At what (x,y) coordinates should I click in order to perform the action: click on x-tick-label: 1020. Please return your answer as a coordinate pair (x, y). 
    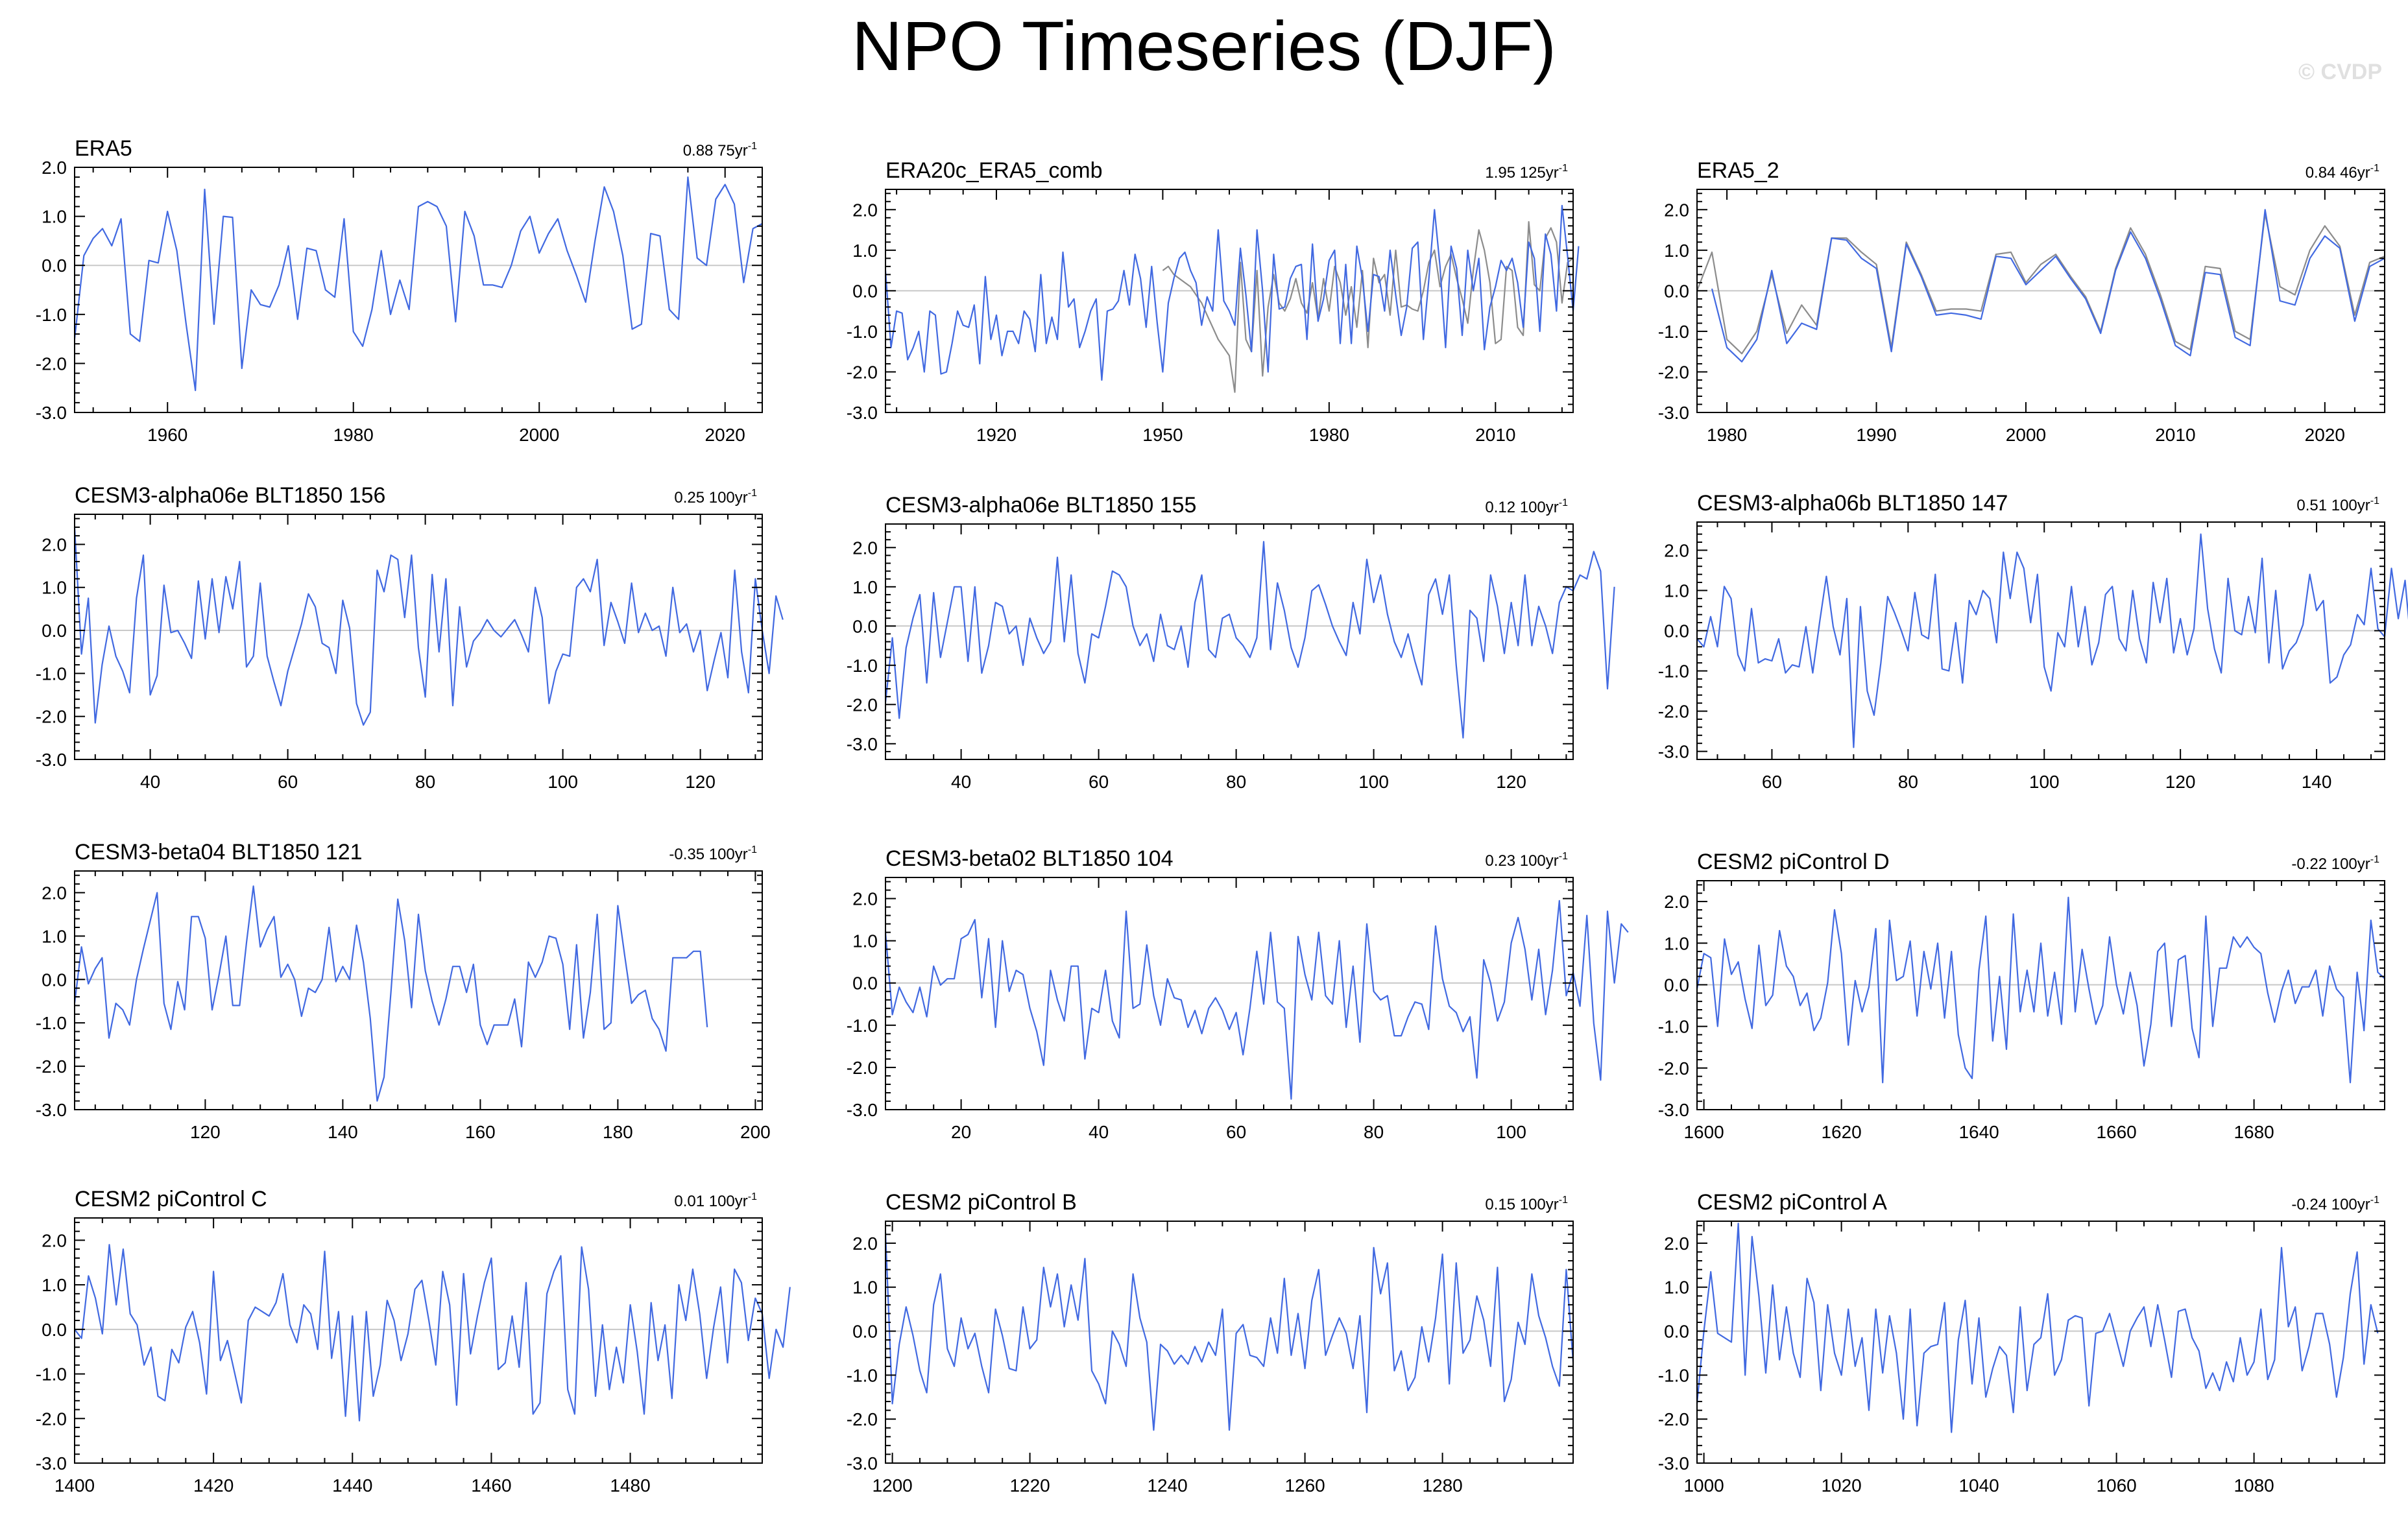
    Looking at the image, I should click on (1841, 1485).